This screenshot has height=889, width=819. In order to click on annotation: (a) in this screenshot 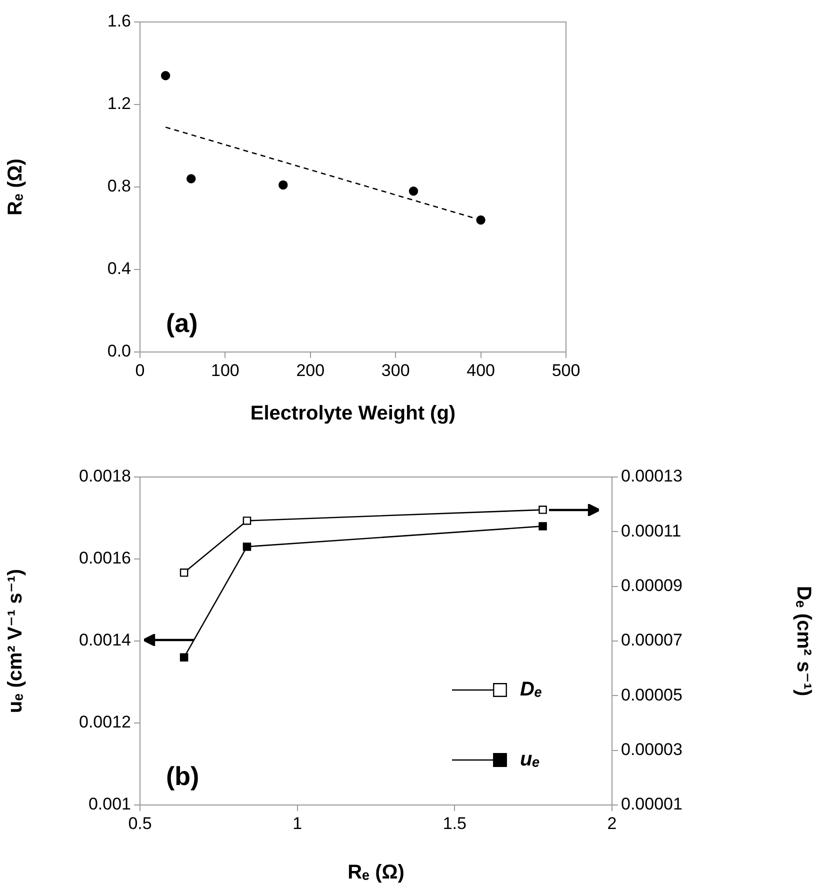, I will do `click(182, 323)`.